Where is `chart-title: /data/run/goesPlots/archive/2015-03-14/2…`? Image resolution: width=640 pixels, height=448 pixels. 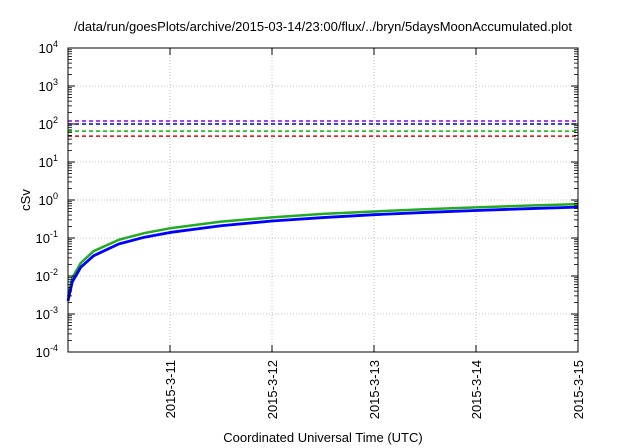 chart-title: /data/run/goesPlots/archive/2015-03-14/2… is located at coordinates (323, 26).